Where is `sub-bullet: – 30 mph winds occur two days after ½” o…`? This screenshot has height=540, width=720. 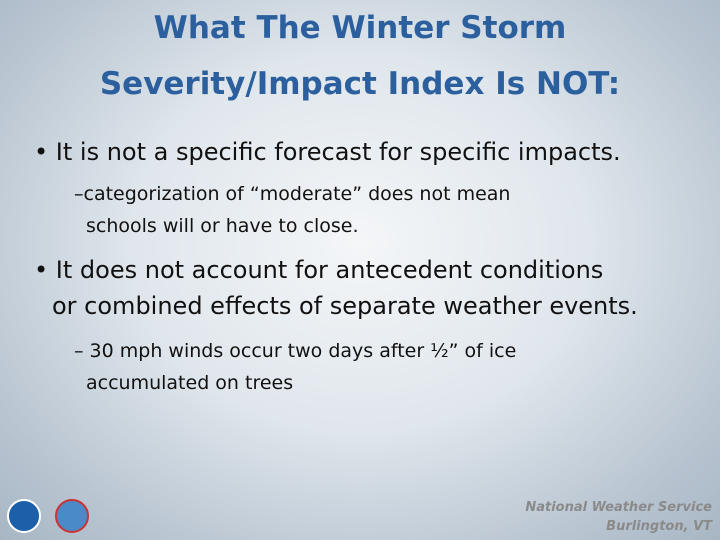 sub-bullet: – 30 mph winds occur two days after ½” o… is located at coordinates (295, 351).